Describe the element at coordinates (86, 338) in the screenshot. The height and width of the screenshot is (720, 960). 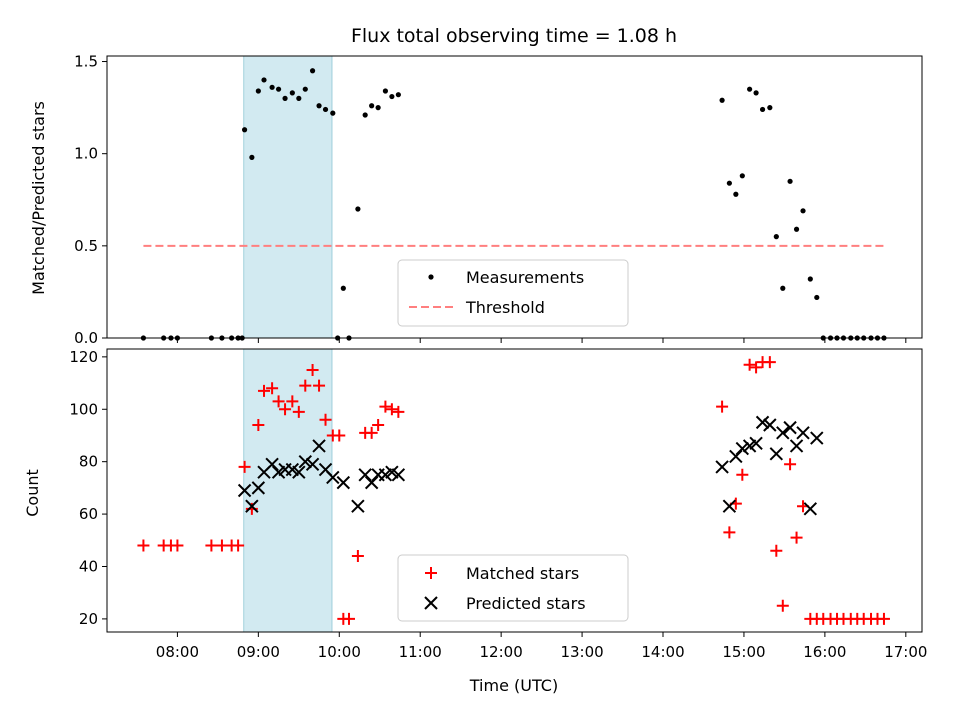
I see `ratio-y-tick-label: 0.0` at that location.